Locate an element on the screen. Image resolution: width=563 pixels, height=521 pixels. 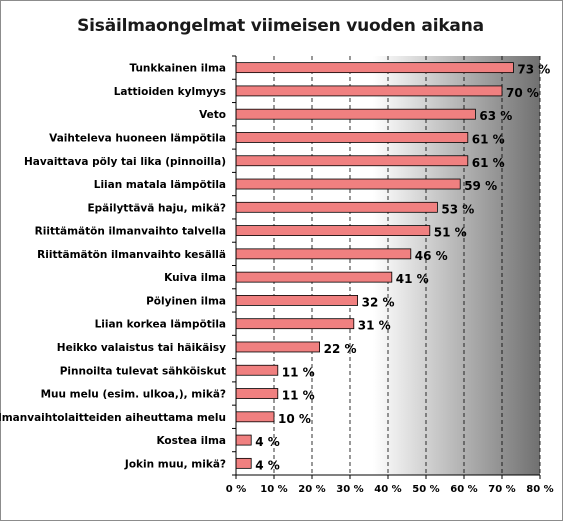
x-tick-label: 10 % is located at coordinates (273, 489).